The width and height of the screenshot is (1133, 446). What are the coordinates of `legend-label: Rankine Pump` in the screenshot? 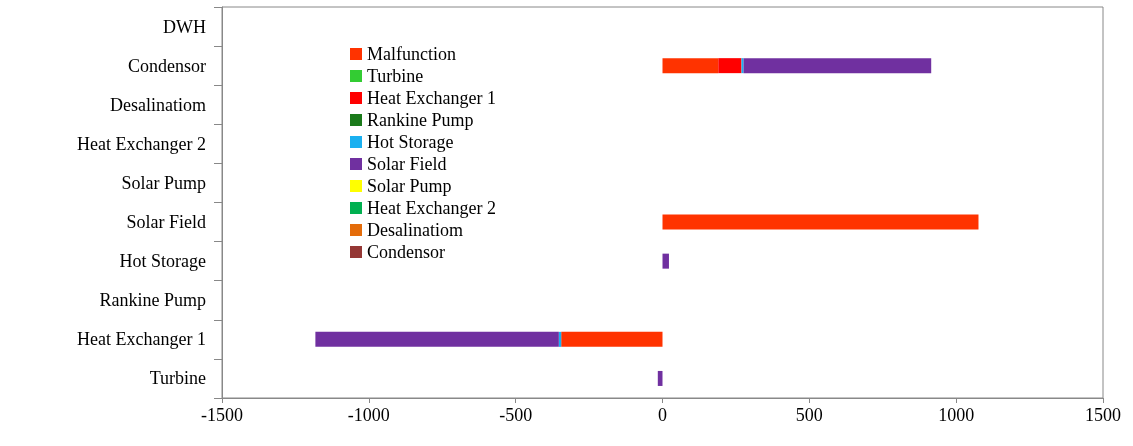 It's located at (420, 120).